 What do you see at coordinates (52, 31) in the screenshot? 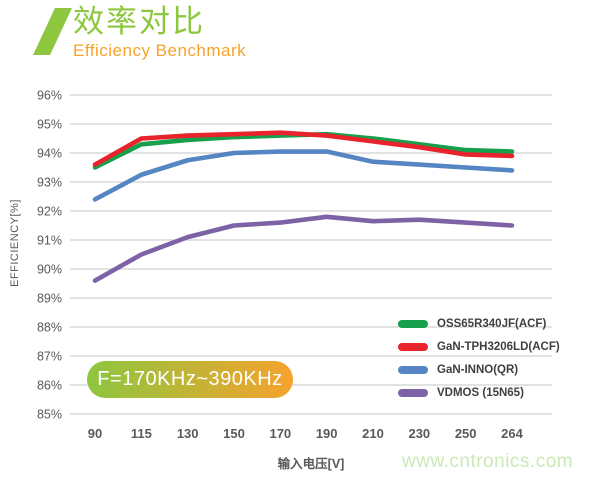
I see `slash-icon` at bounding box center [52, 31].